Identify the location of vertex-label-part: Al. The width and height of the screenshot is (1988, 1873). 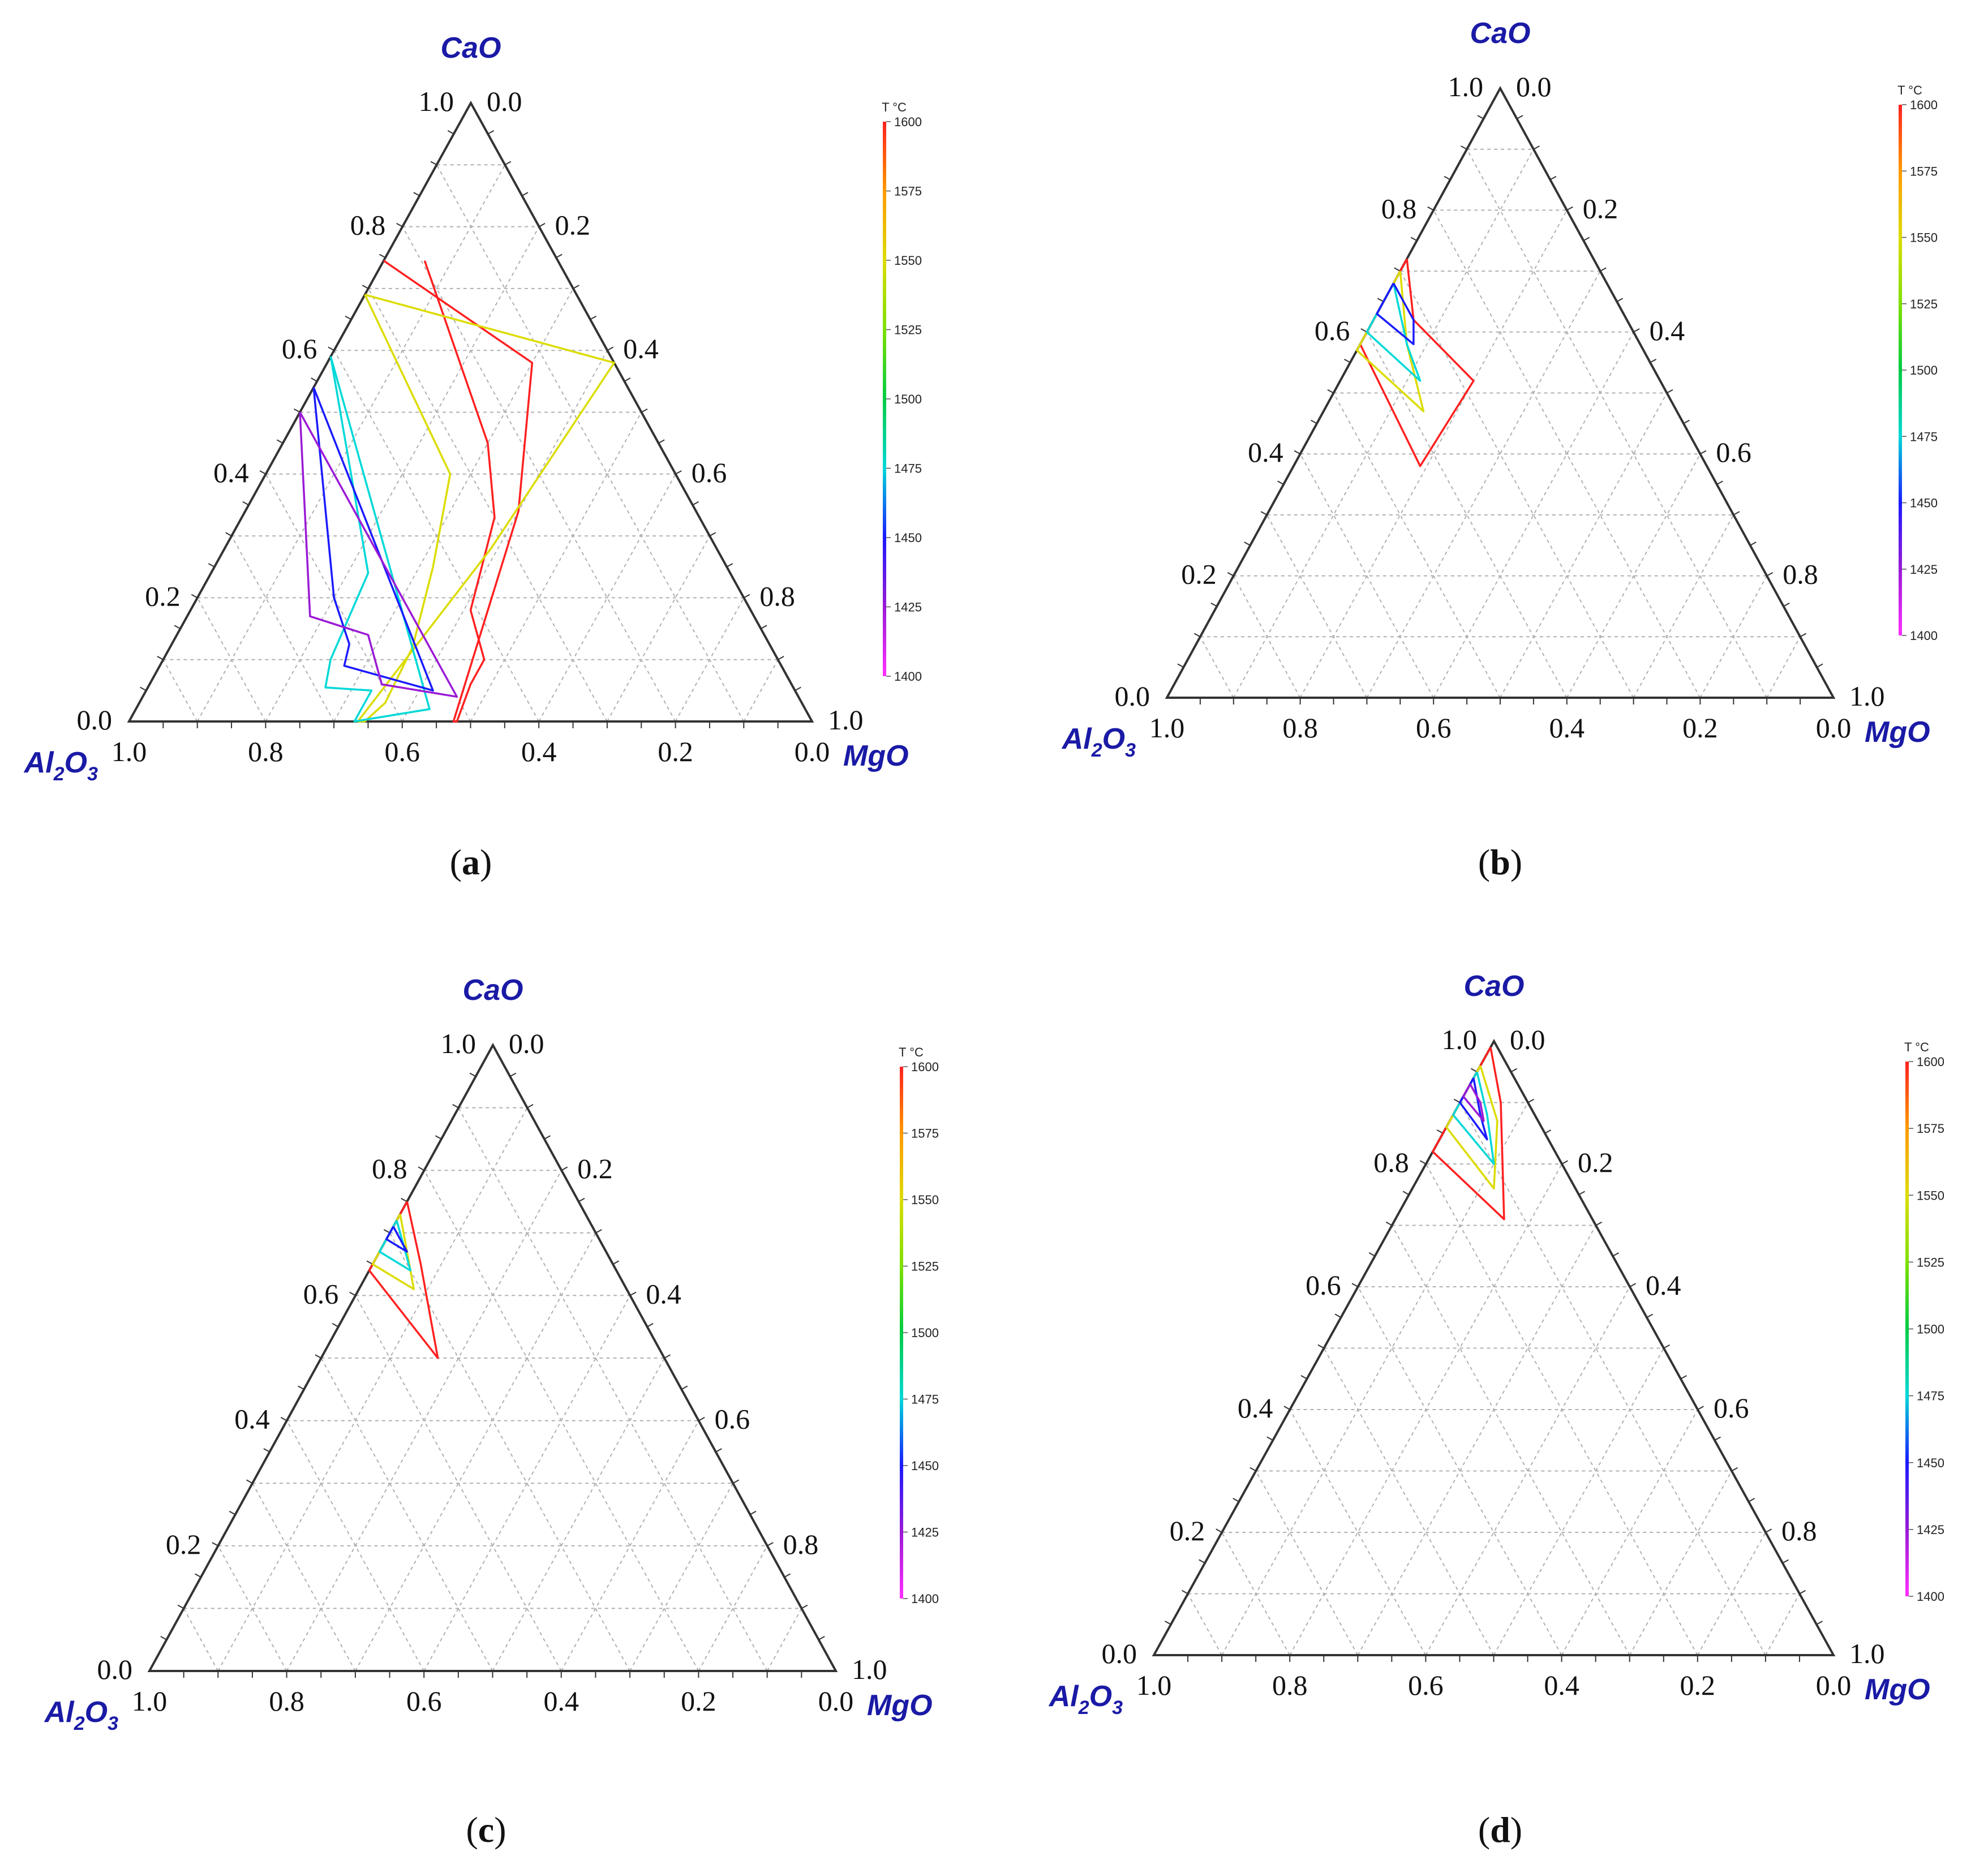
(59, 1713).